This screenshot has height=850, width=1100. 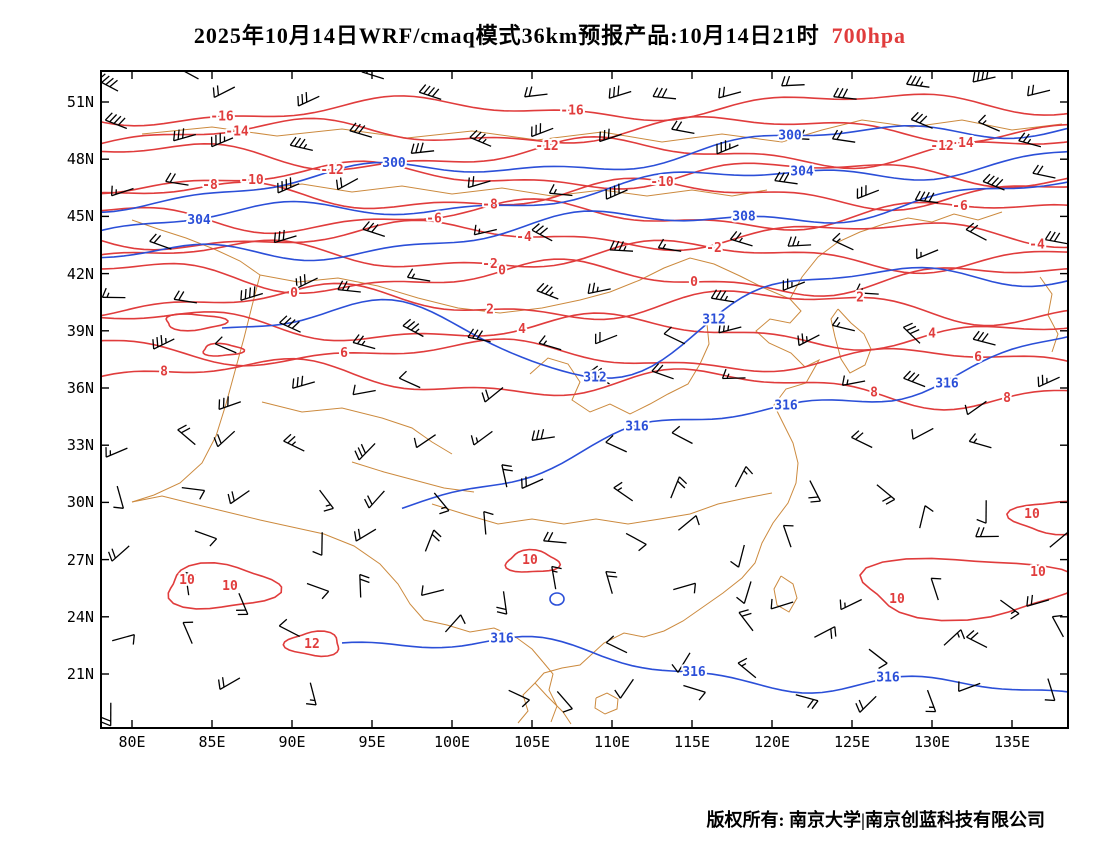 What do you see at coordinates (80, 674) in the screenshot?
I see `y-axis-label: 21N` at bounding box center [80, 674].